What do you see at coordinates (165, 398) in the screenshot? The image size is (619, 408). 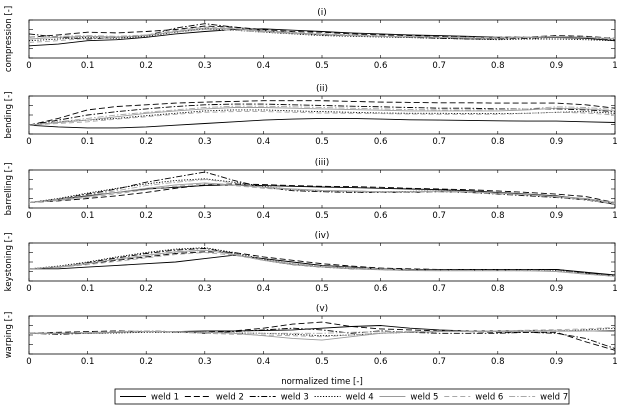 I see `legend-label: weld 1` at bounding box center [165, 398].